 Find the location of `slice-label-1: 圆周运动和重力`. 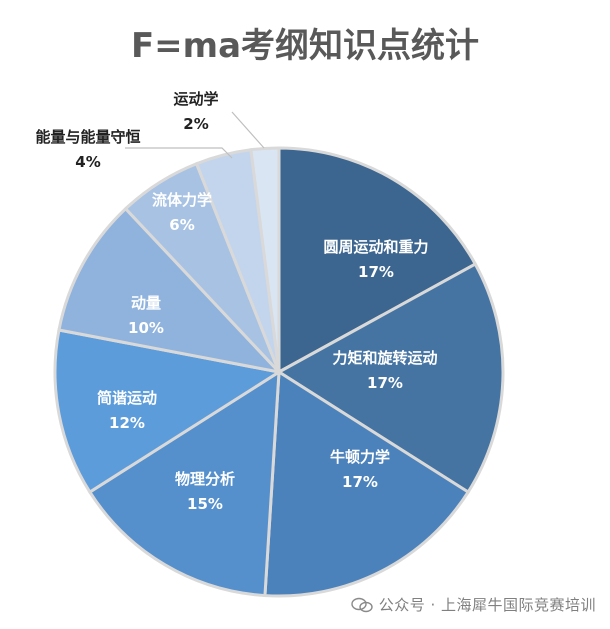

slice-label-1: 圆周运动和重力 is located at coordinates (375, 247).